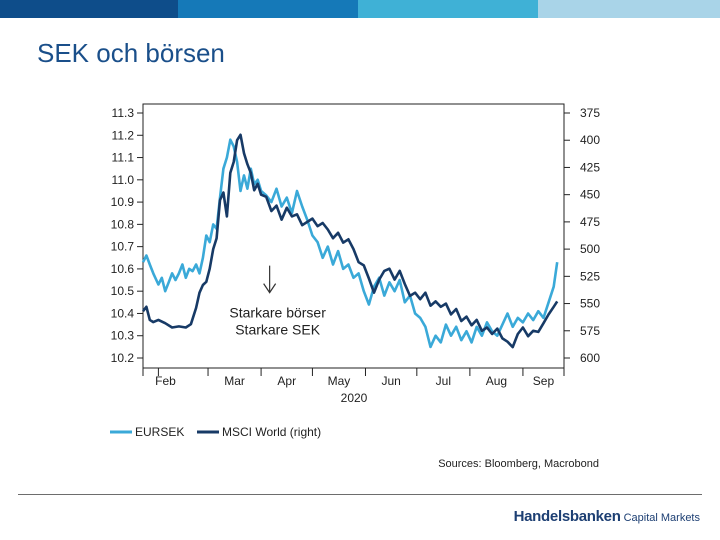  Describe the element at coordinates (123, 180) in the screenshot. I see `left-axis-tick-label: 11.0` at that location.